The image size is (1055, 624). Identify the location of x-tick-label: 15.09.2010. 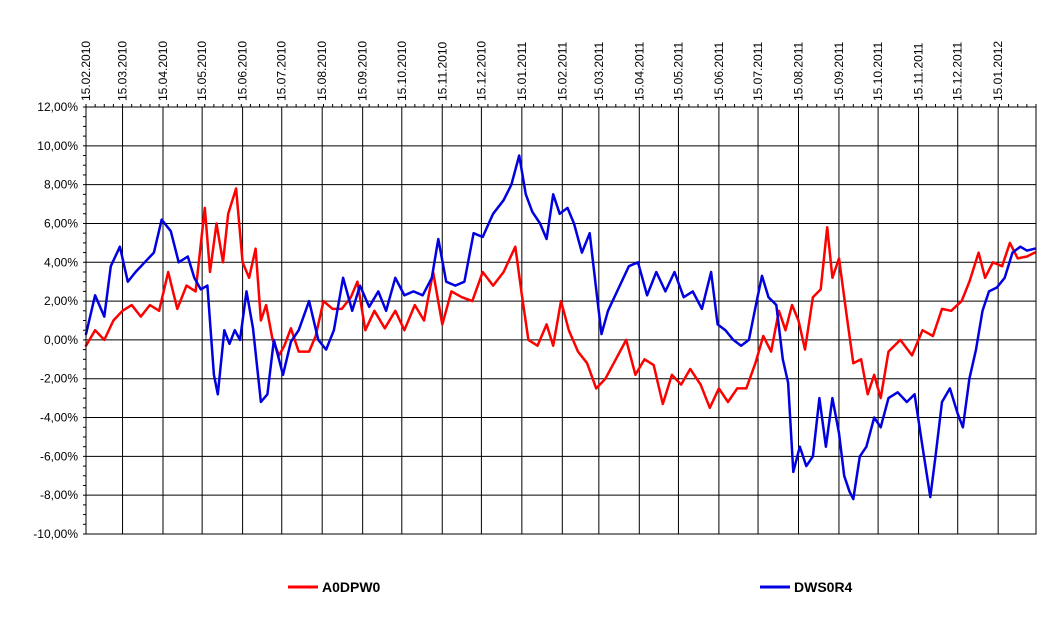
(363, 71).